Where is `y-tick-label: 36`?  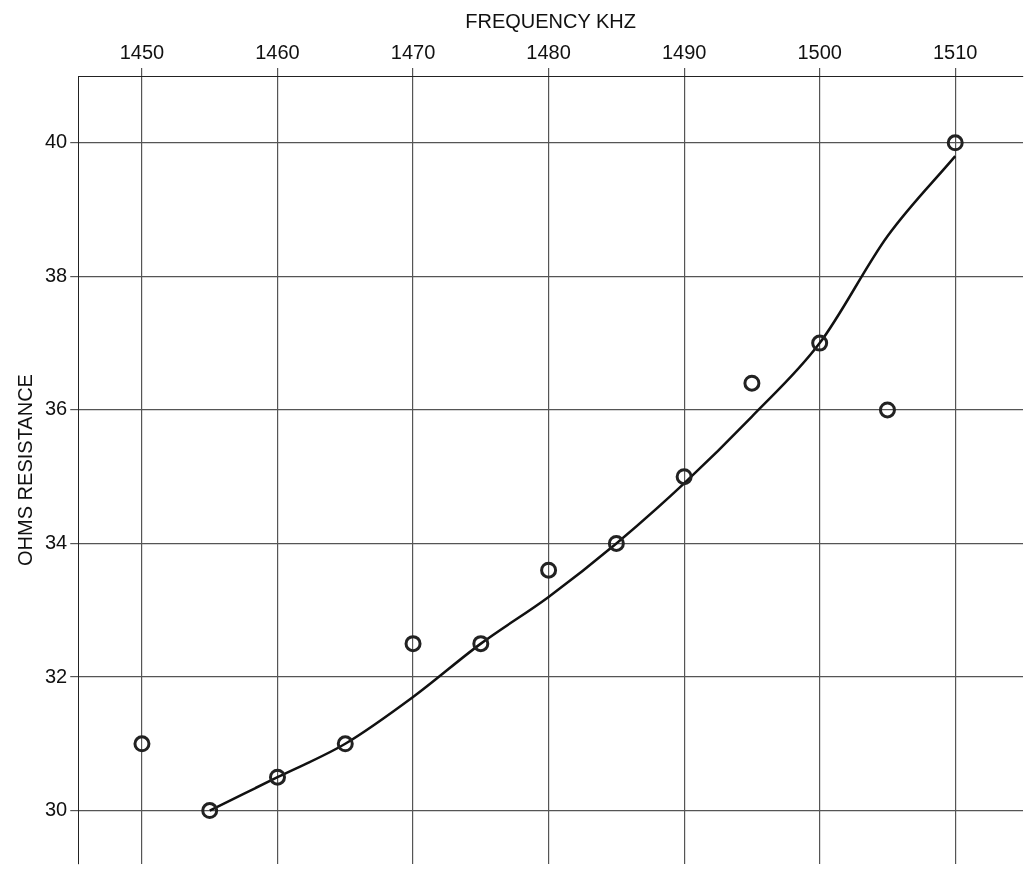 y-tick-label: 36 is located at coordinates (56, 408).